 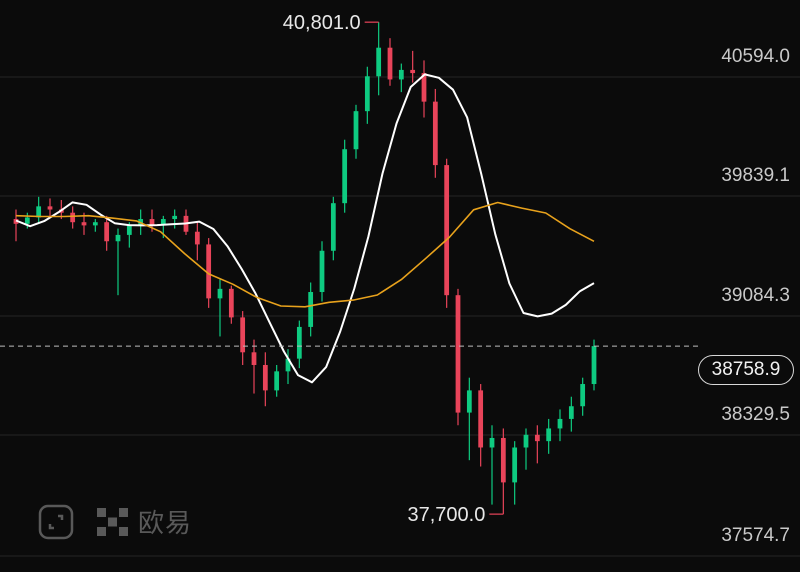 I want to click on moving-average-line, so click(x=305, y=254).